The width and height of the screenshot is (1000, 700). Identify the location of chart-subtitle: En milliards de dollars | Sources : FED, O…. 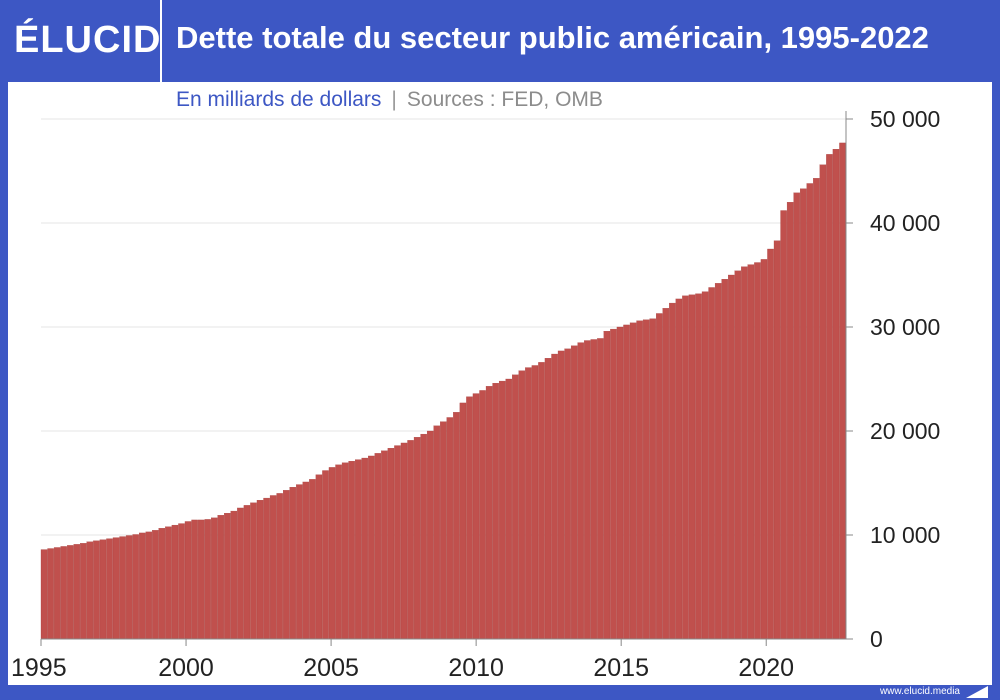
(389, 100).